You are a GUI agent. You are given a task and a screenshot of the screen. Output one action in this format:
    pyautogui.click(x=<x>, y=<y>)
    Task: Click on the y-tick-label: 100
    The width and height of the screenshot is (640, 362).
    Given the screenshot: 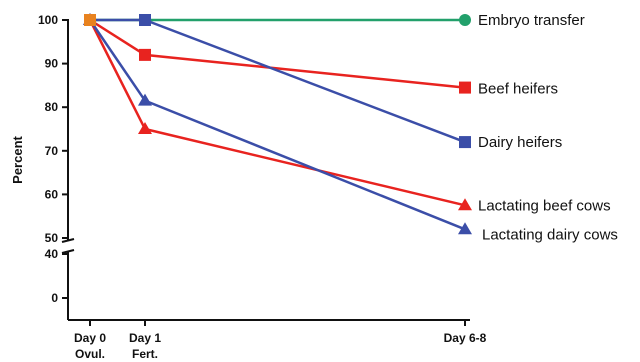 What is the action you would take?
    pyautogui.click(x=48, y=20)
    